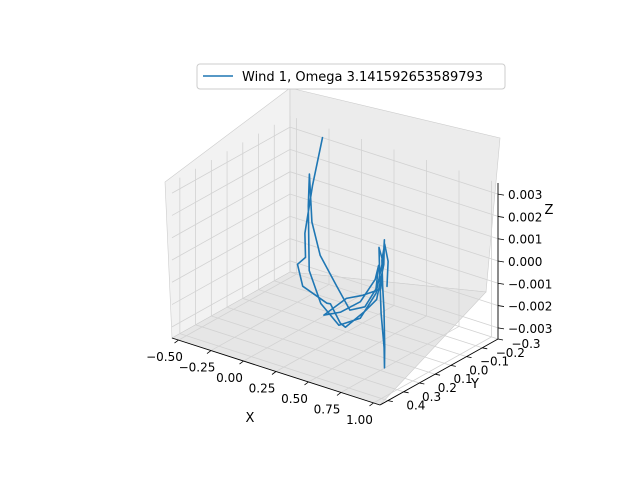  I want to click on series-line, so click(342, 252).